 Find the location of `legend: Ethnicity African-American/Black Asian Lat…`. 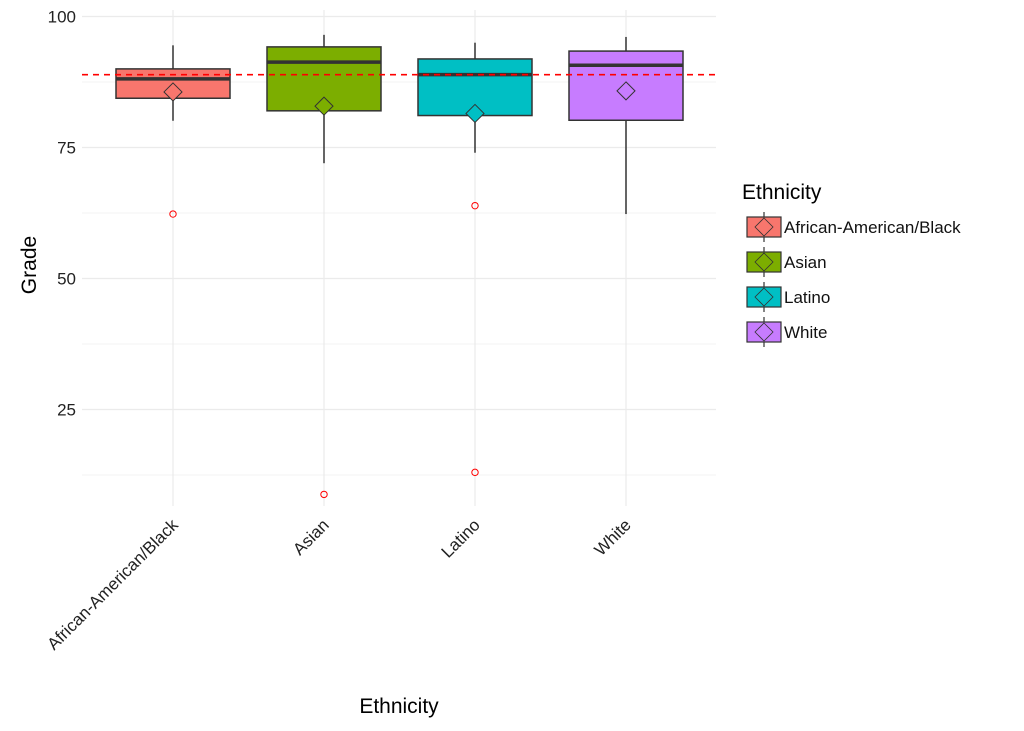

legend: Ethnicity African-American/Black Asian Lat… is located at coordinates (851, 264).